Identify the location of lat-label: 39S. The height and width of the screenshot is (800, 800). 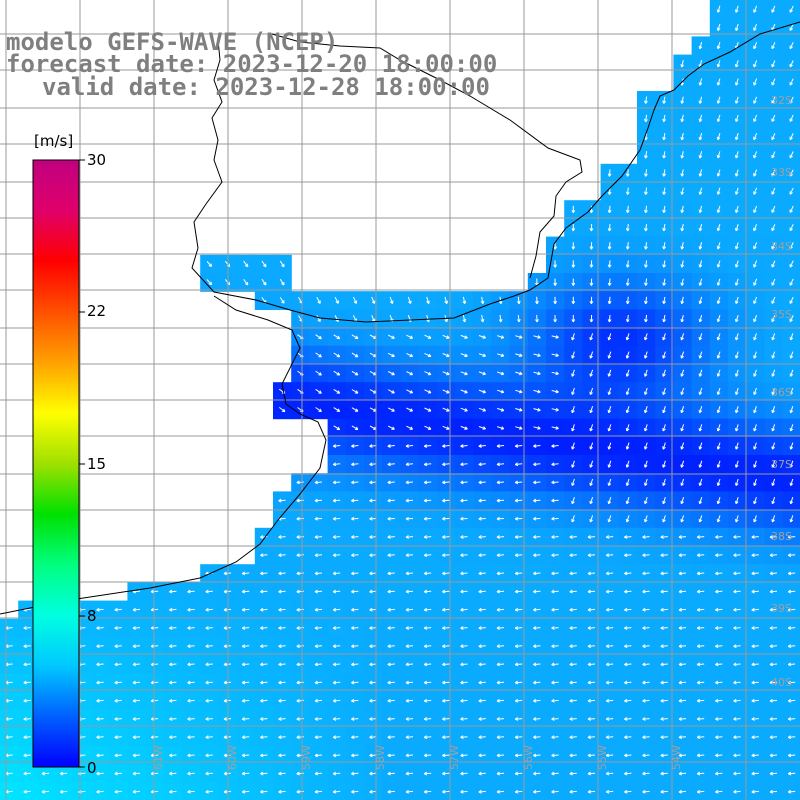
(781, 608).